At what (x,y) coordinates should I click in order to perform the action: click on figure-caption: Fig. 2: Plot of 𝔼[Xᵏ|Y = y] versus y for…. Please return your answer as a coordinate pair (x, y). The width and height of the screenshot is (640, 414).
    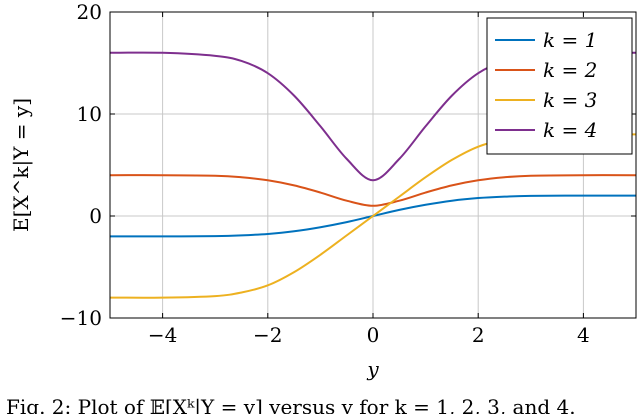
    Looking at the image, I should click on (291, 404).